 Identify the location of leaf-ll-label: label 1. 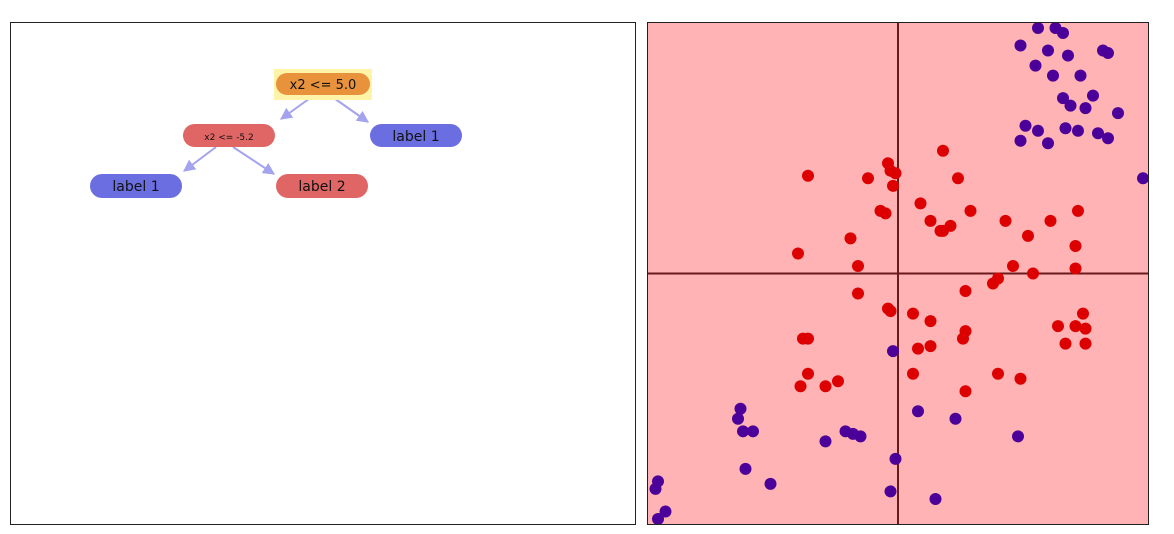
(135, 187).